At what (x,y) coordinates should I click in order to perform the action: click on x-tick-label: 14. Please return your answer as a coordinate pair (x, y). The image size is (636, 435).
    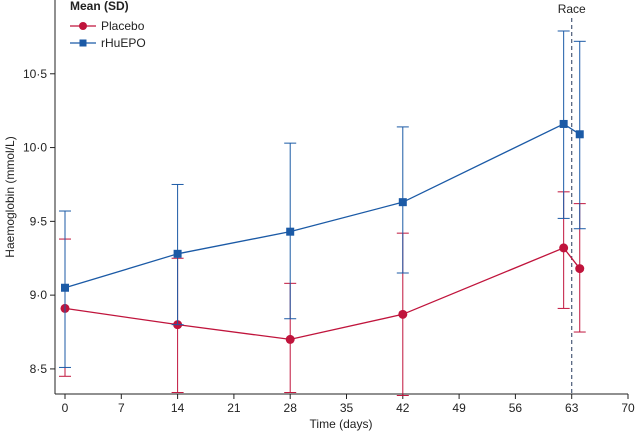
    Looking at the image, I should click on (178, 408).